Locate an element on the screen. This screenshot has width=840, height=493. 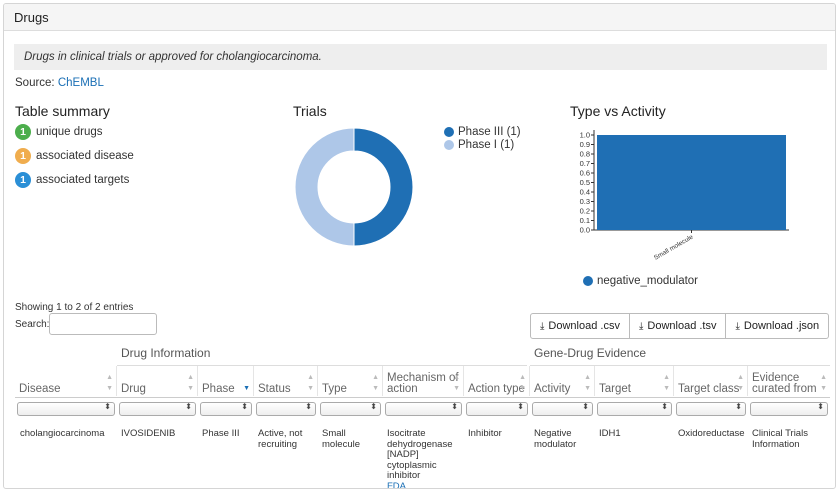
col-phase: Phase ▼ is located at coordinates (226, 381).